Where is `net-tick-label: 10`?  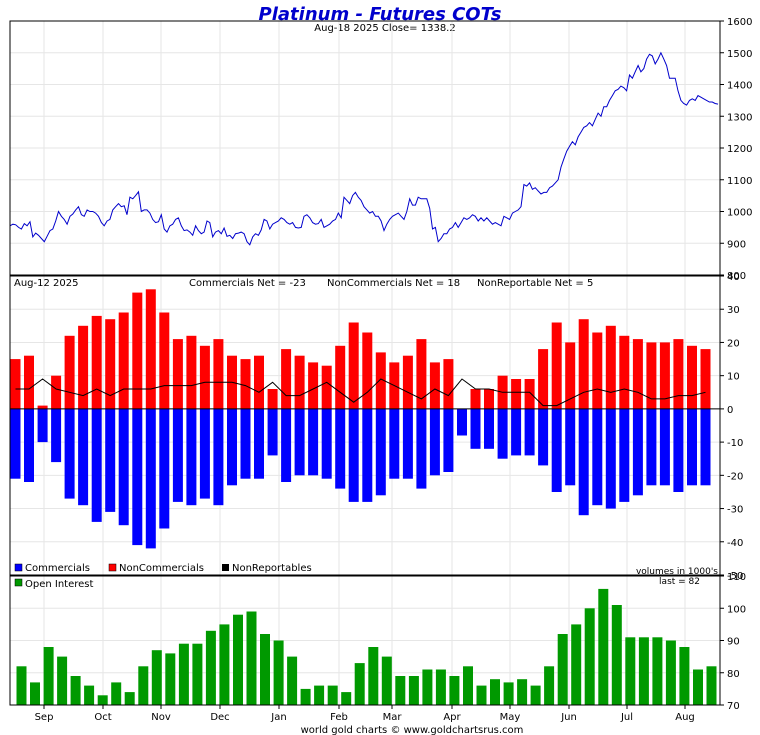
net-tick-label: 10 is located at coordinates (733, 377).